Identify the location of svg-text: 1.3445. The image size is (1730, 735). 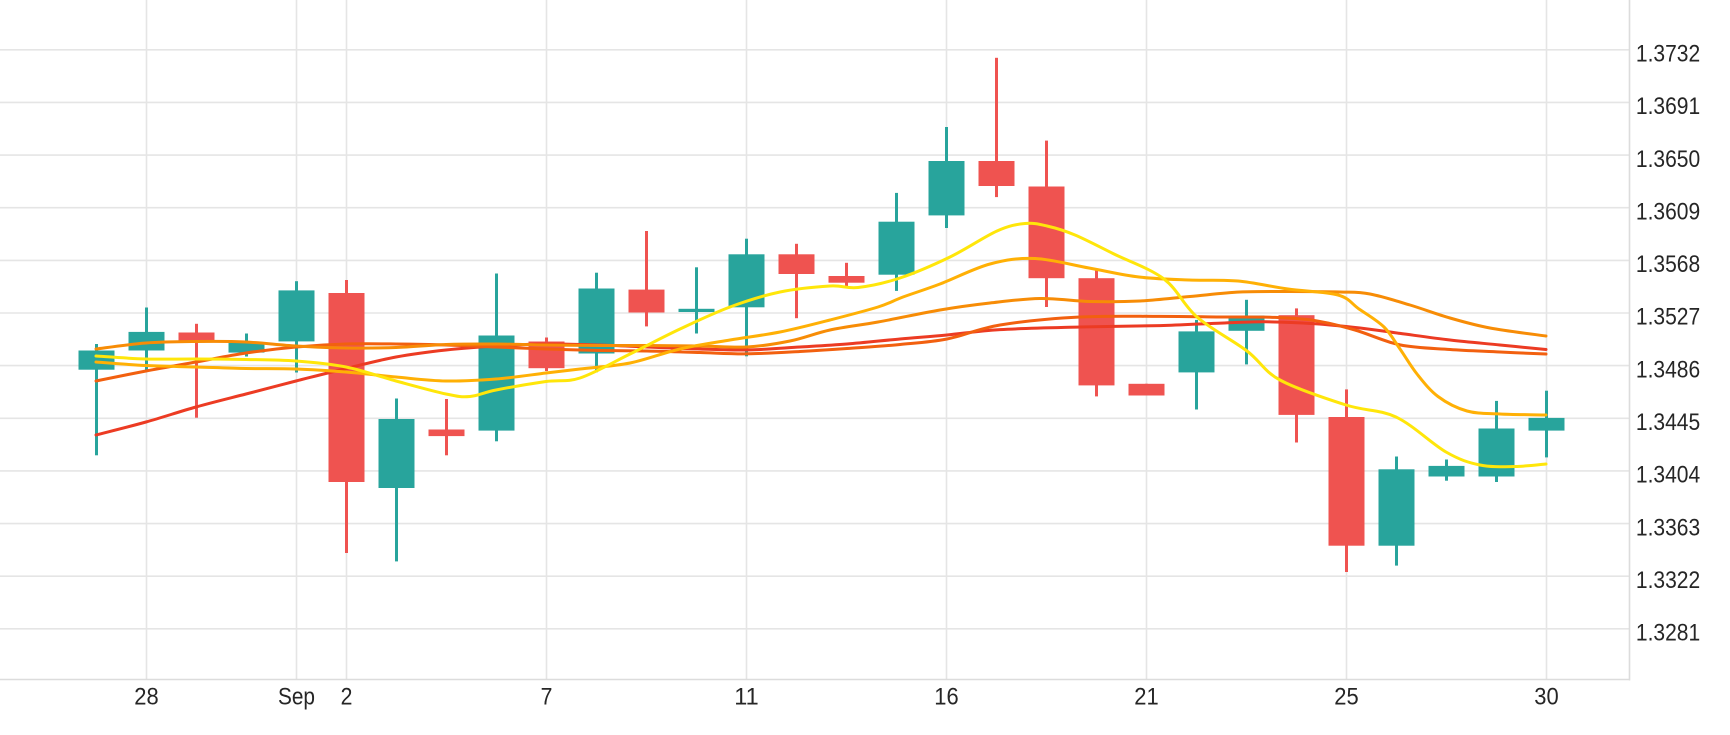
(1668, 422).